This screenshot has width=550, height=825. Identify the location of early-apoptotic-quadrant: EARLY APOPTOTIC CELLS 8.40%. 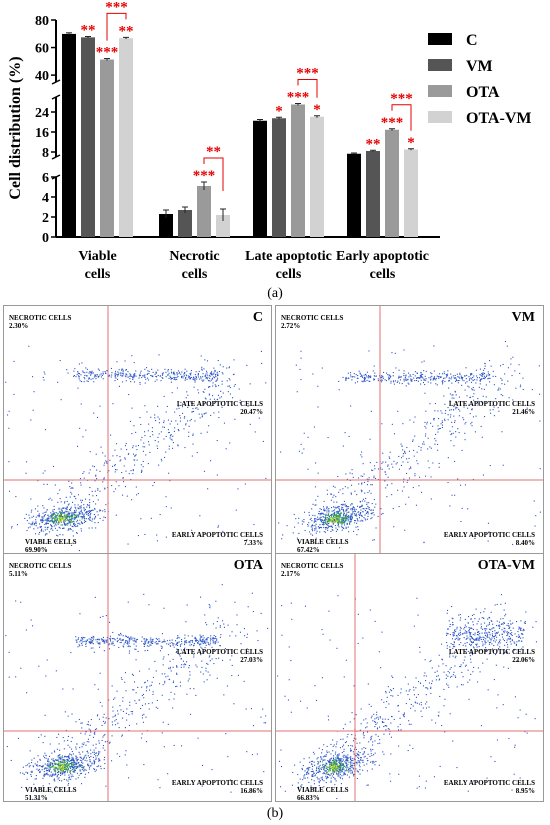
(489, 539).